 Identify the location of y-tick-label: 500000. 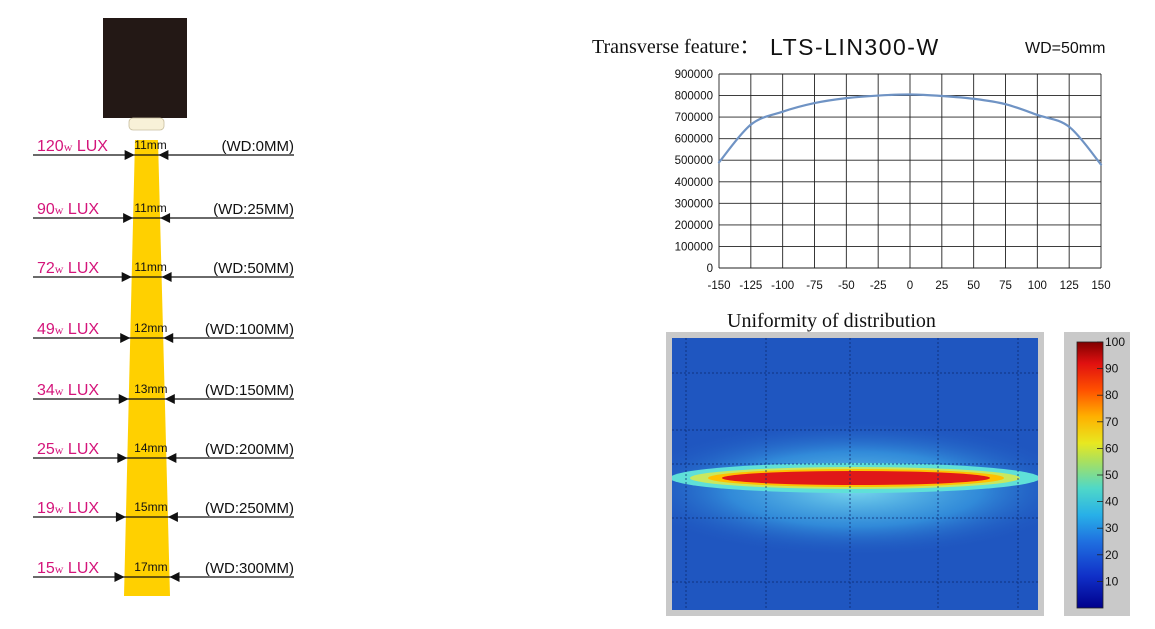
(694, 161).